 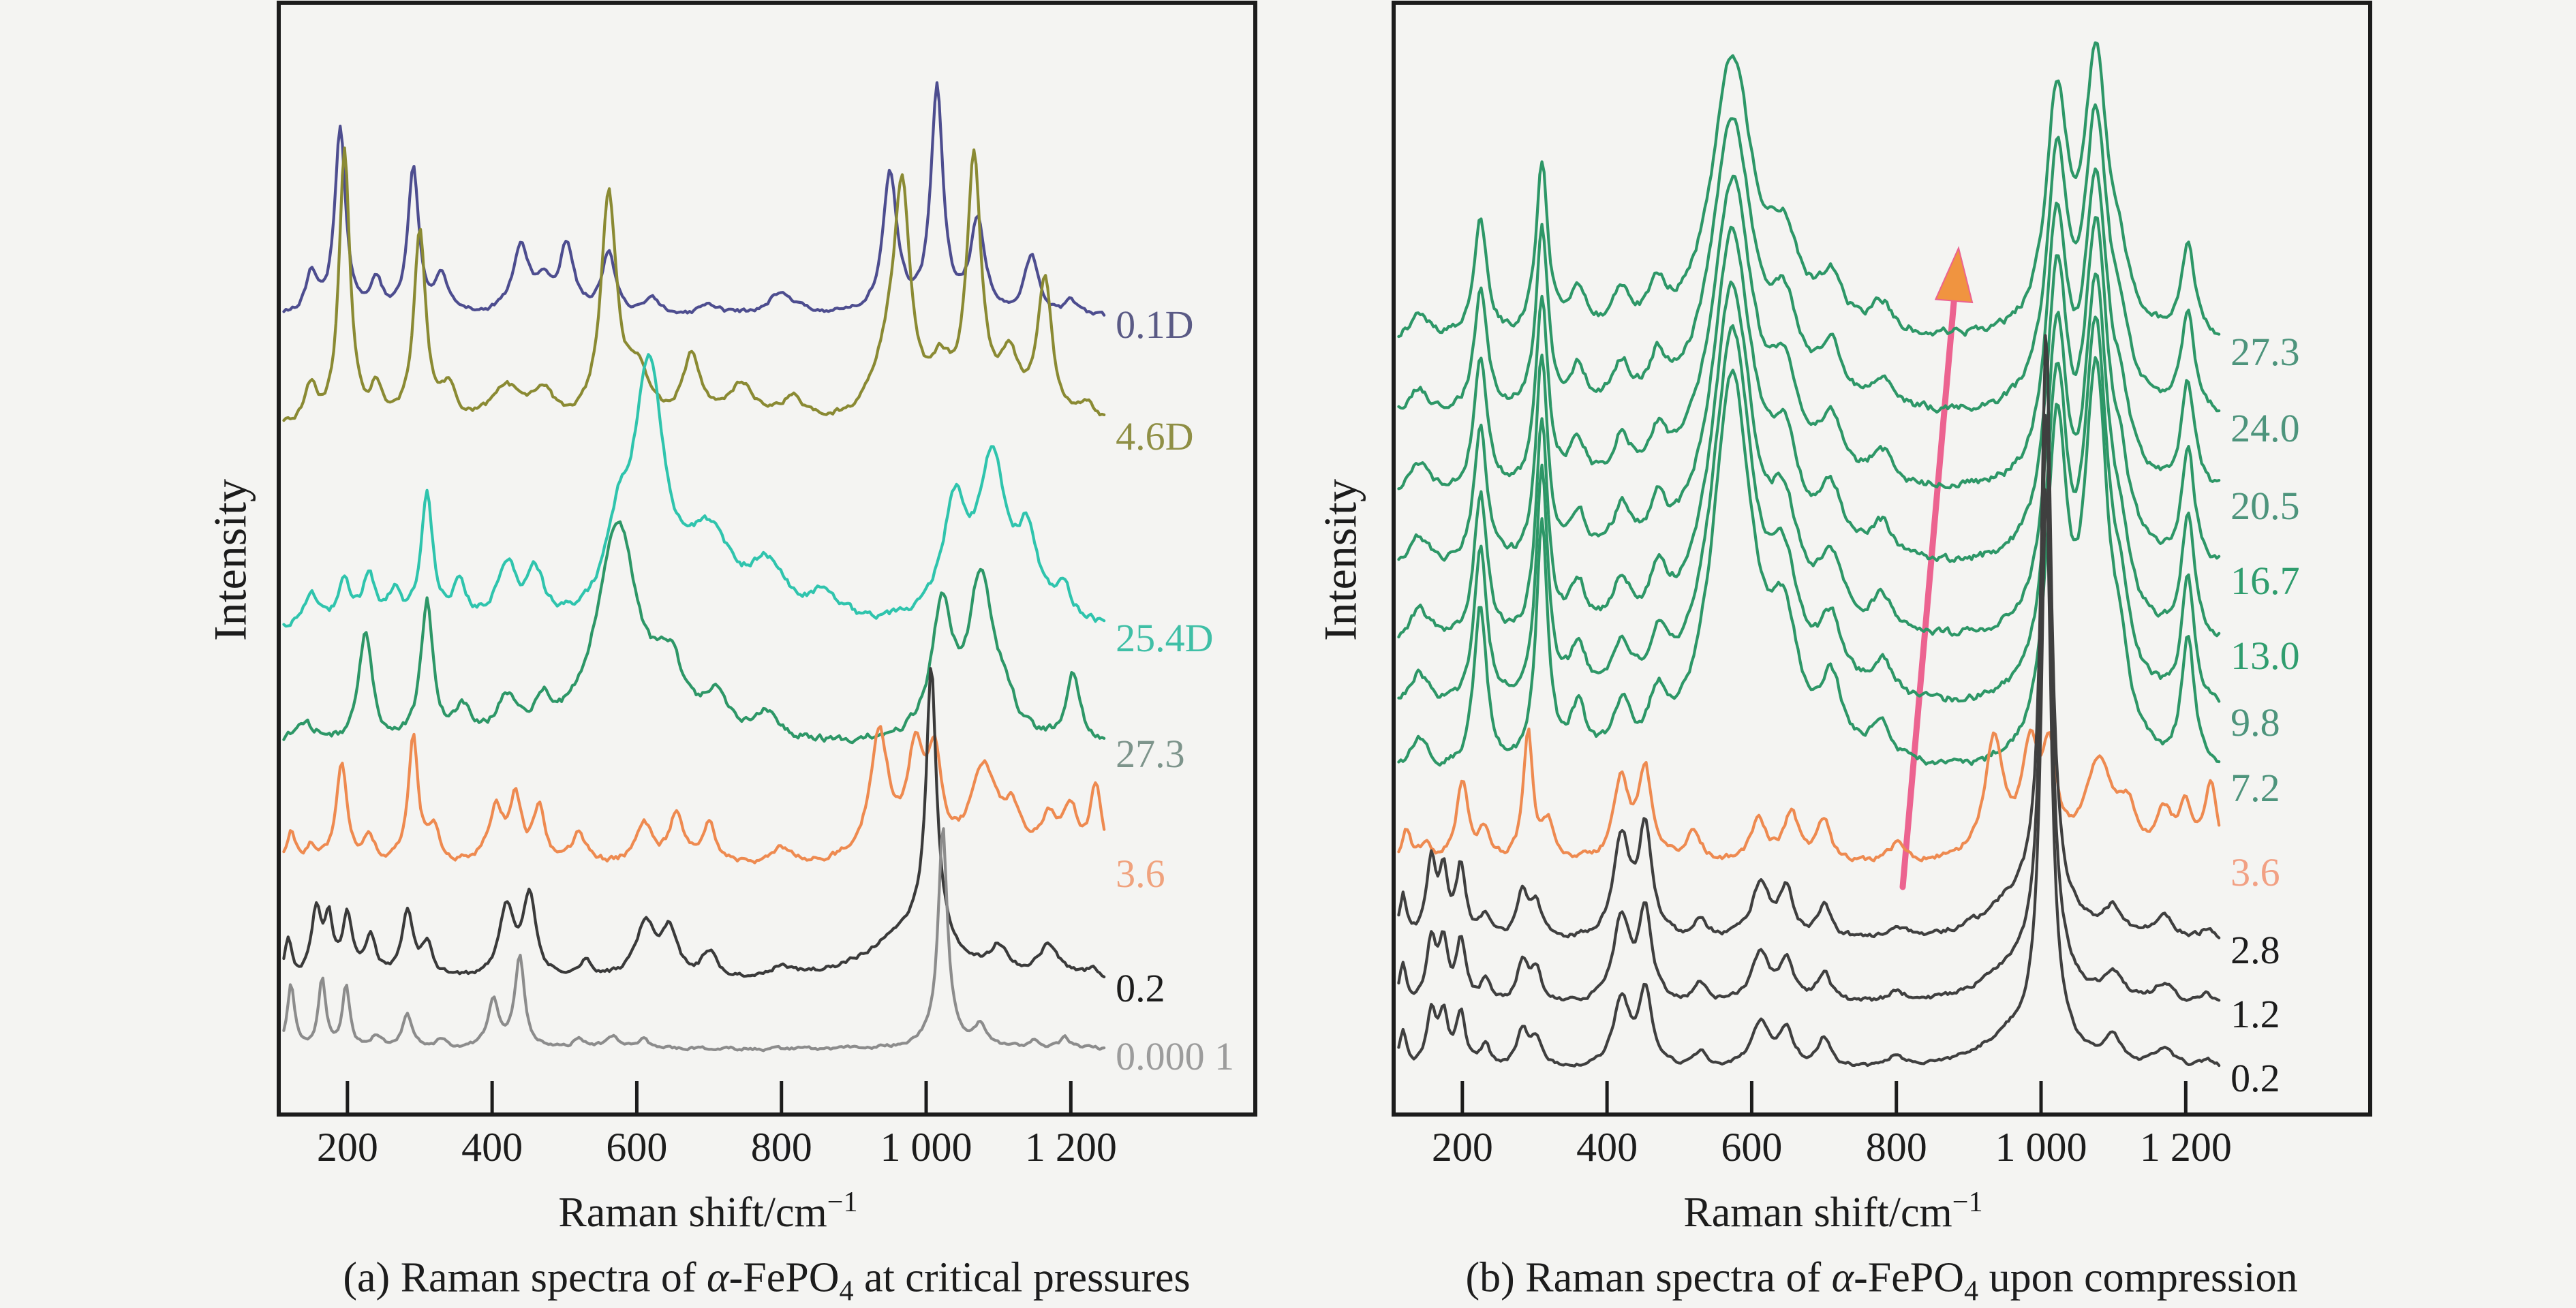 What do you see at coordinates (2265, 581) in the screenshot?
I see `spectrum-label-b-16.7: 16.7` at bounding box center [2265, 581].